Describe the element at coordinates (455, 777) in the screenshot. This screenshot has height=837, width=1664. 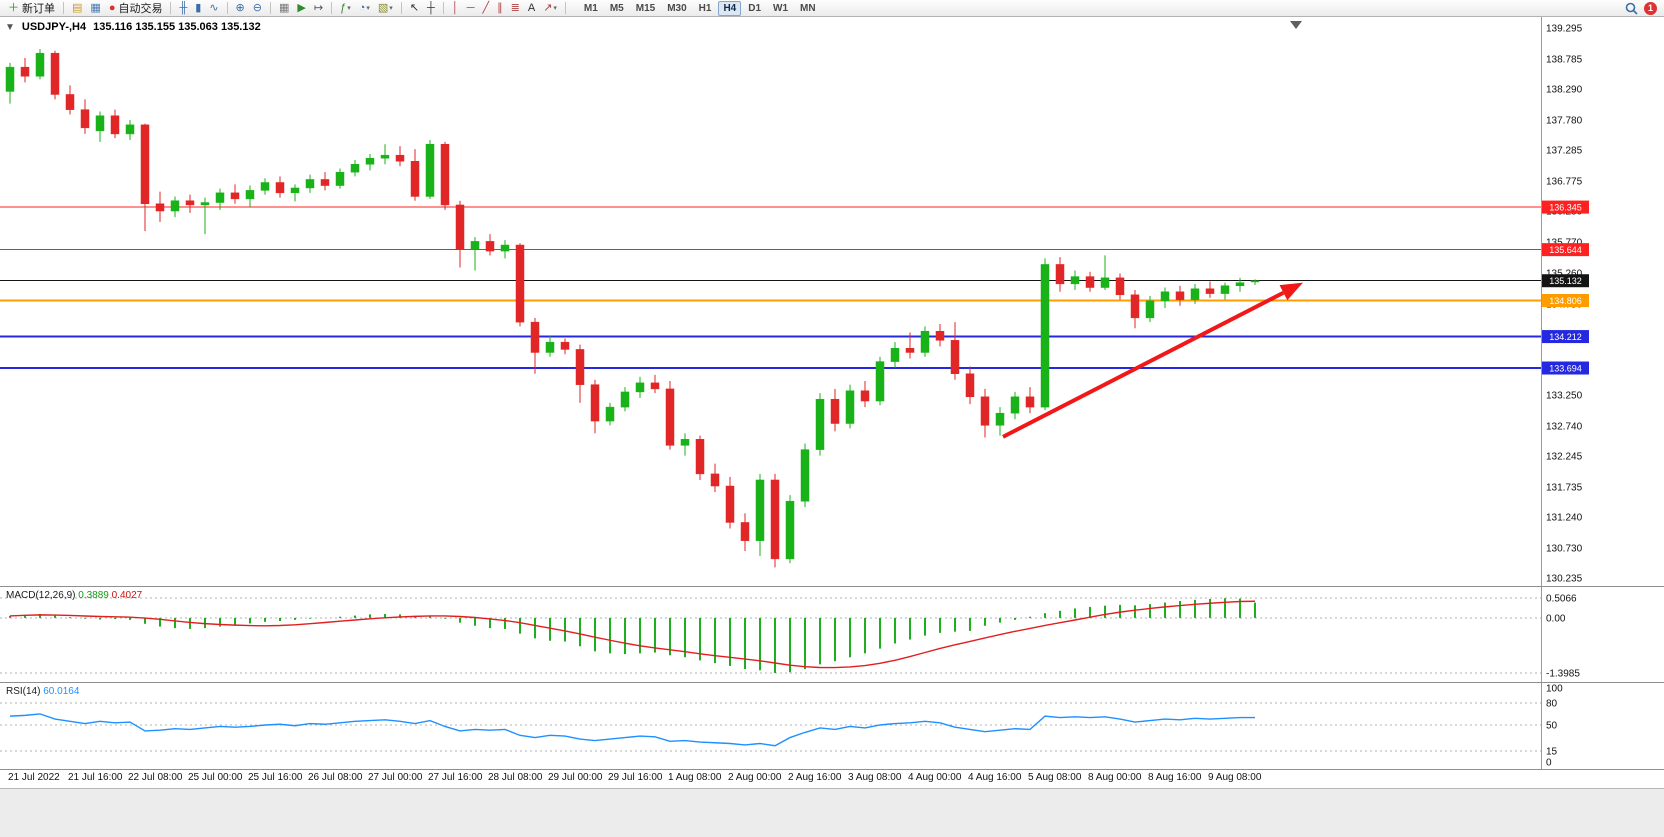
I see `time-label: 27 Jul 16:00` at that location.